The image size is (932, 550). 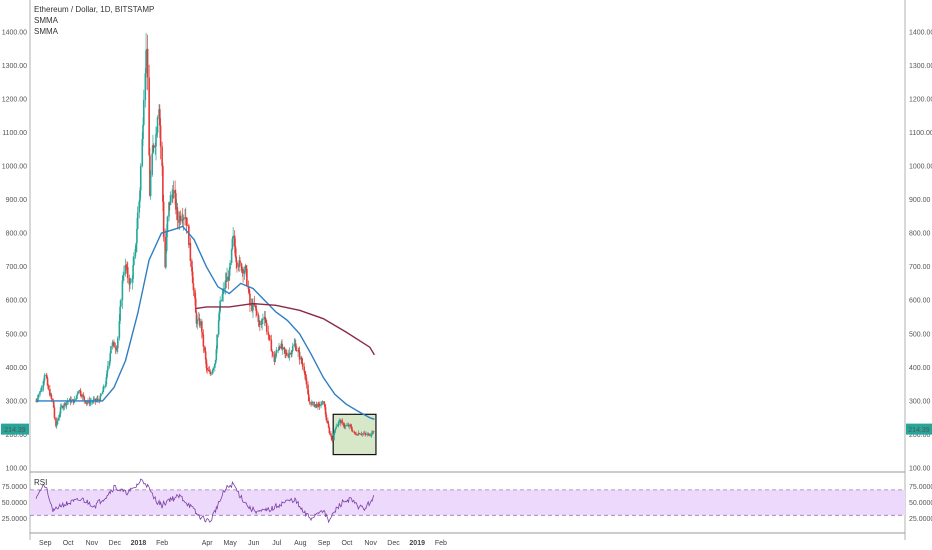 What do you see at coordinates (17, 301) in the screenshot?
I see `y-tick-label-left: 600.00` at bounding box center [17, 301].